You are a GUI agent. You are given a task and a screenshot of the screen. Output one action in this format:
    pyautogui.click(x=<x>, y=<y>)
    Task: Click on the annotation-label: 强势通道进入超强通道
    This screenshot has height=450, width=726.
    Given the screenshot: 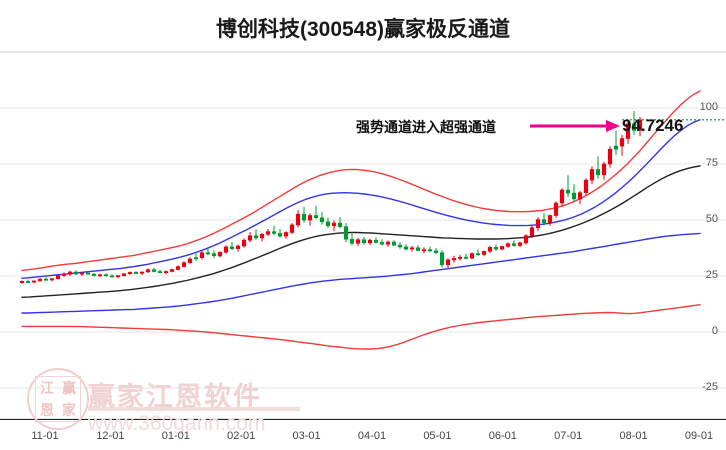 What is the action you would take?
    pyautogui.click(x=426, y=127)
    